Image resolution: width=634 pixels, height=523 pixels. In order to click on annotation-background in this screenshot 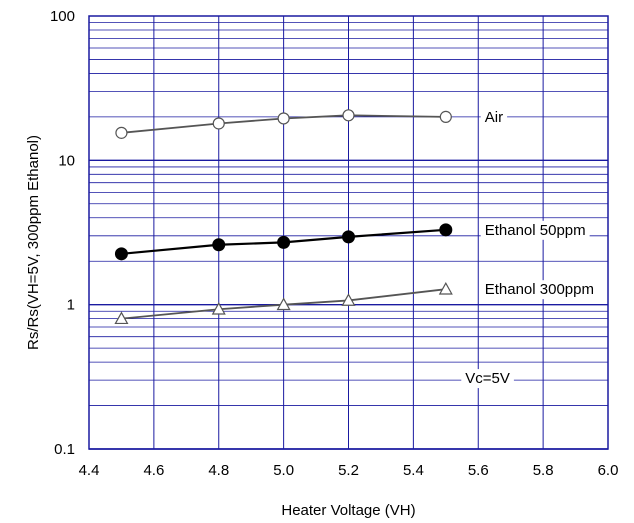, I will do `click(487, 379)`.